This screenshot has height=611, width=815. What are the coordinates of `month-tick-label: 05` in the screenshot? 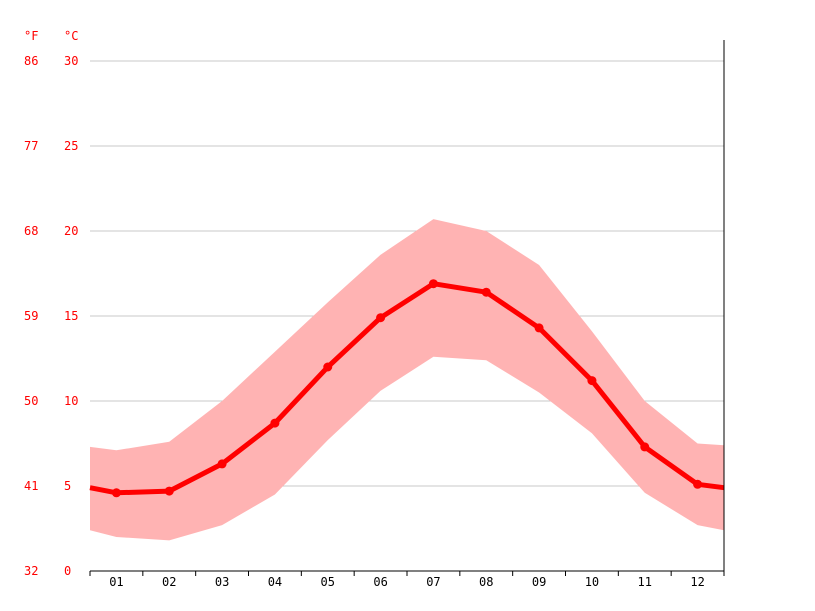 It's located at (328, 582).